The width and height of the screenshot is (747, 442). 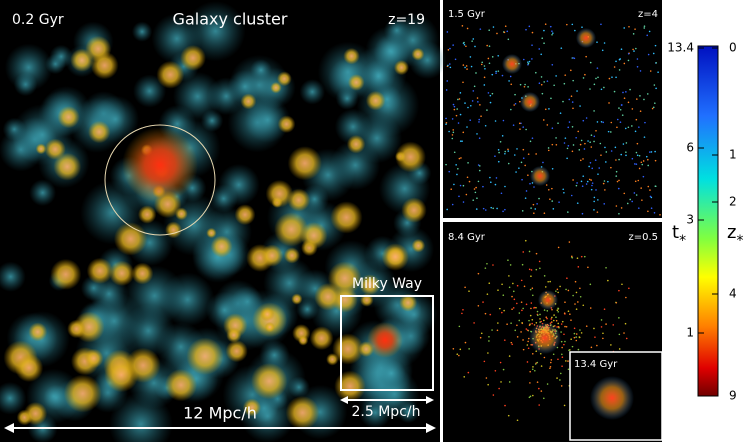 I want to click on time-label: 0.2 Gyr, so click(x=38, y=20).